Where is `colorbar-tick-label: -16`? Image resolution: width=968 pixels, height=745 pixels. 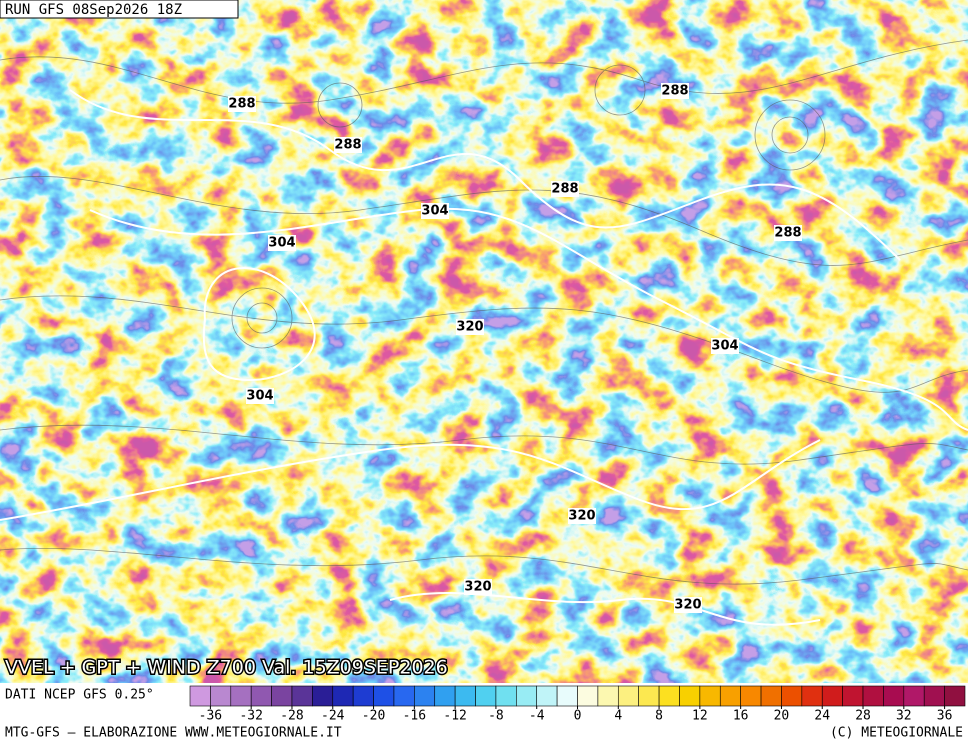
colorbar-tick-label: -16 is located at coordinates (414, 716).